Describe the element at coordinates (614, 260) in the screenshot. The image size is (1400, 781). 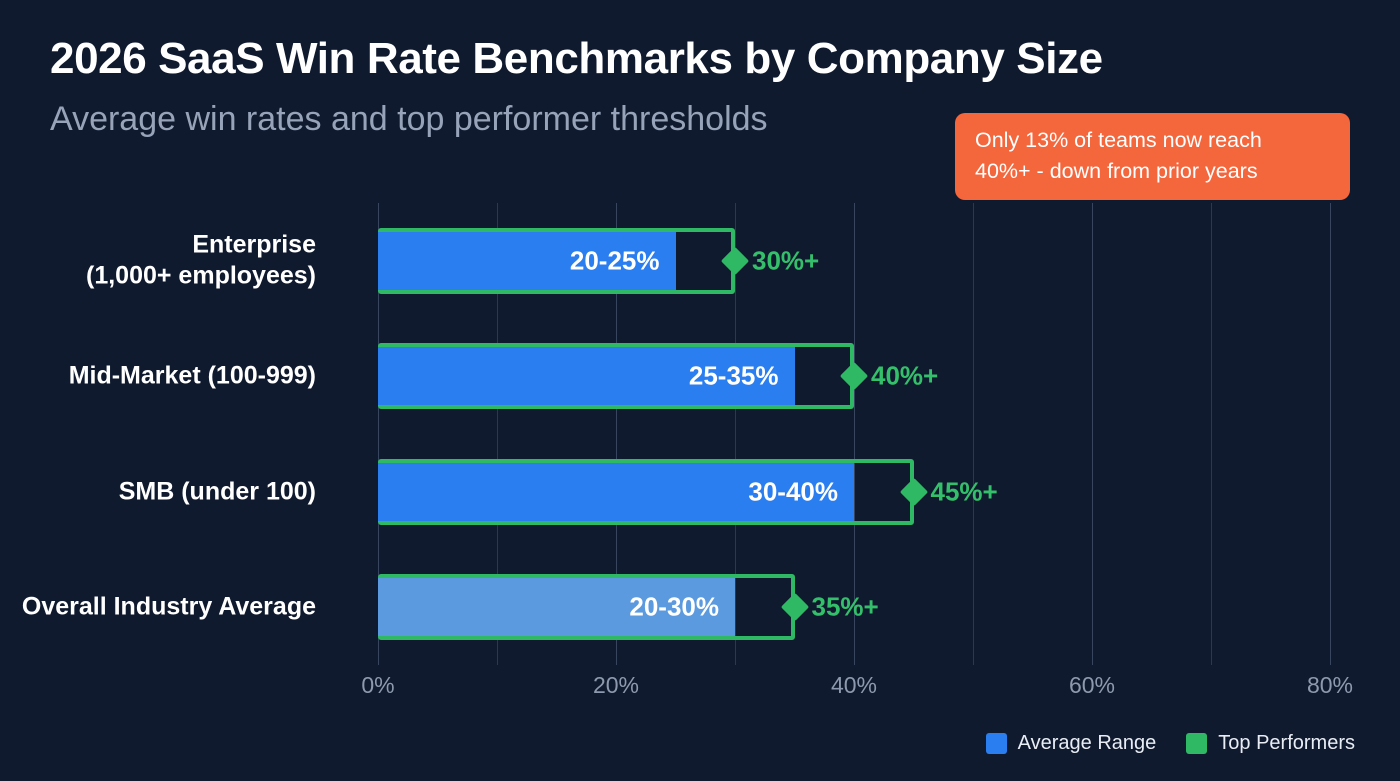
I see `bar-value-label: 20-25%` at that location.